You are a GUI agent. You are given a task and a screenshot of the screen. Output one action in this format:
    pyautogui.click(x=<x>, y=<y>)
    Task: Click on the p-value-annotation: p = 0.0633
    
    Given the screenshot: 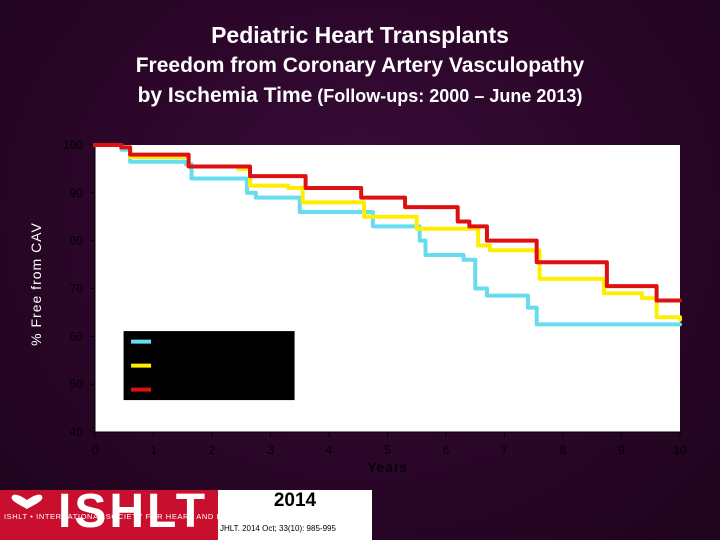 What is the action you would take?
    pyautogui.click(x=149, y=292)
    